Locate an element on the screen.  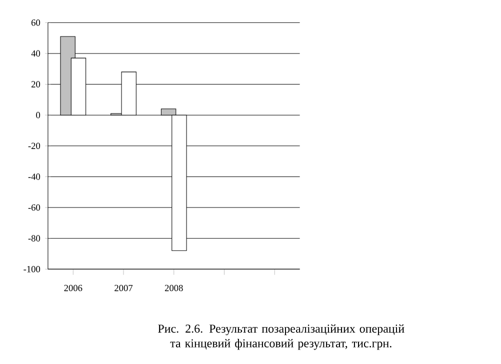
y-tick-label: -40 is located at coordinates (34, 177).